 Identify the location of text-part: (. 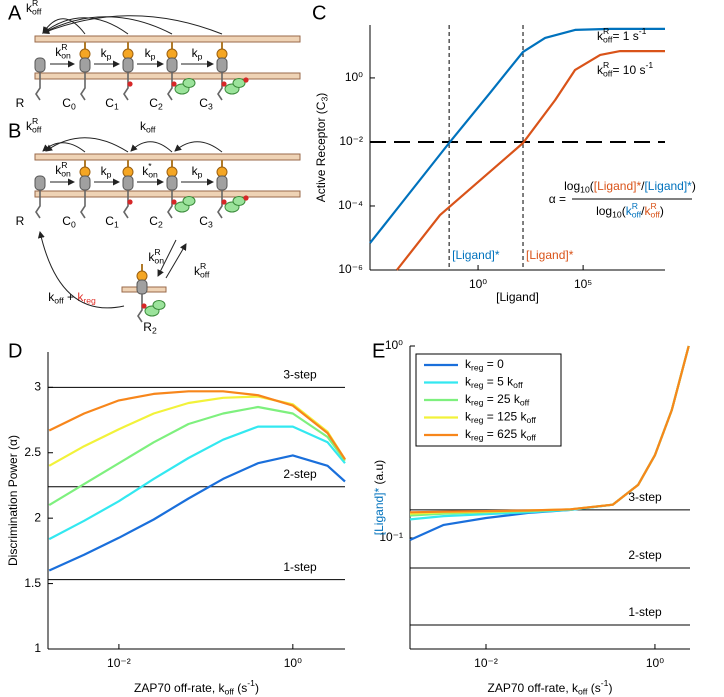
(592, 186).